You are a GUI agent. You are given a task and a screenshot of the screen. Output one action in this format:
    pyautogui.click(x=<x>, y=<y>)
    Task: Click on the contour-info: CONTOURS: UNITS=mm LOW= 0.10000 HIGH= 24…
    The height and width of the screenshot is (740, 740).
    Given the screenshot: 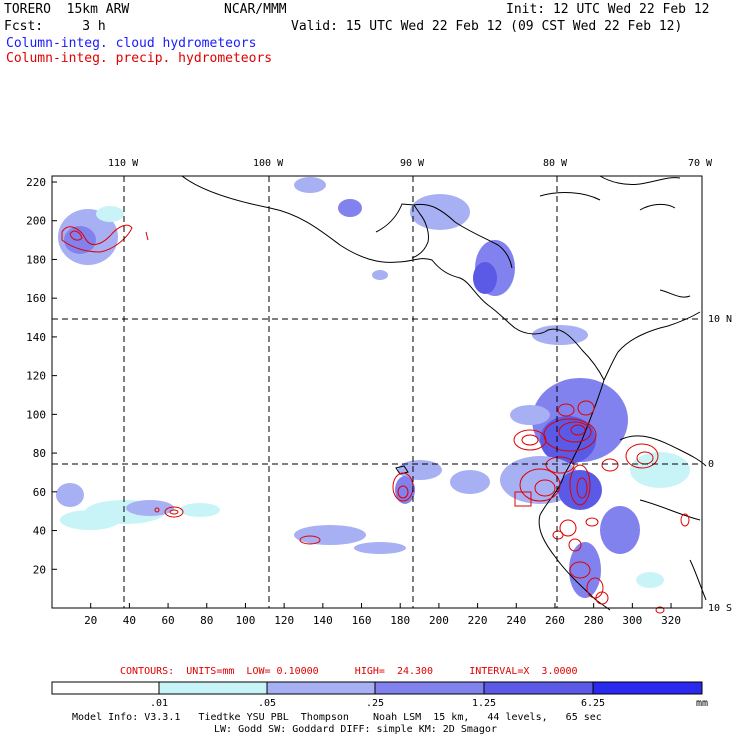 What is the action you would take?
    pyautogui.click(x=349, y=671)
    